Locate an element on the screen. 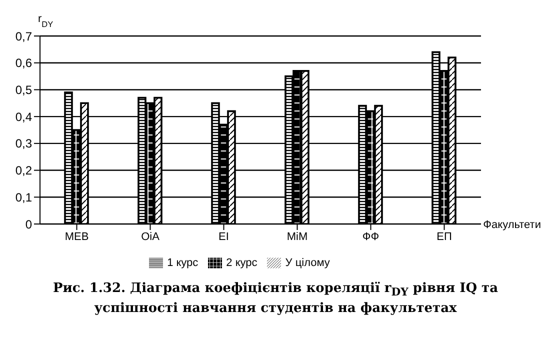 This screenshot has width=551, height=349. x-tick-label: ЕІ is located at coordinates (223, 236).